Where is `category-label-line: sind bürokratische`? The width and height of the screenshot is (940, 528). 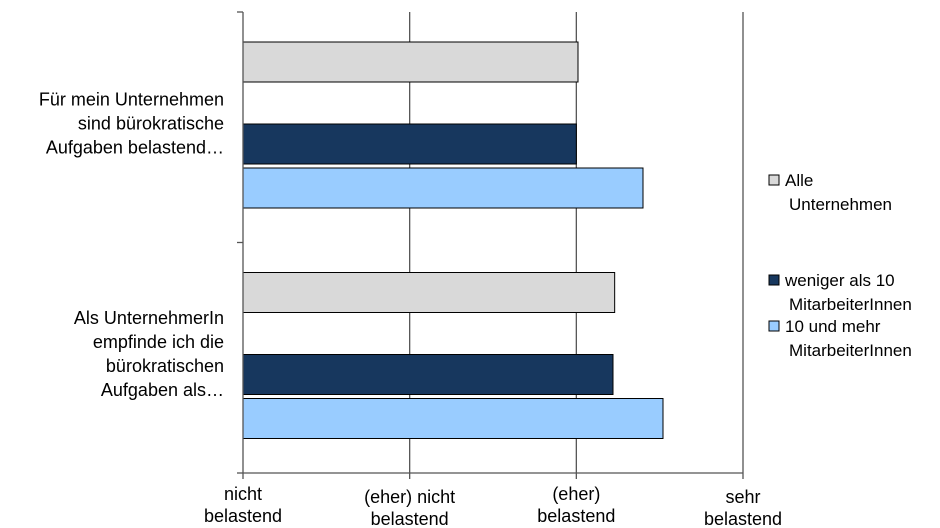 category-label-line: sind bürokratische is located at coordinates (151, 123).